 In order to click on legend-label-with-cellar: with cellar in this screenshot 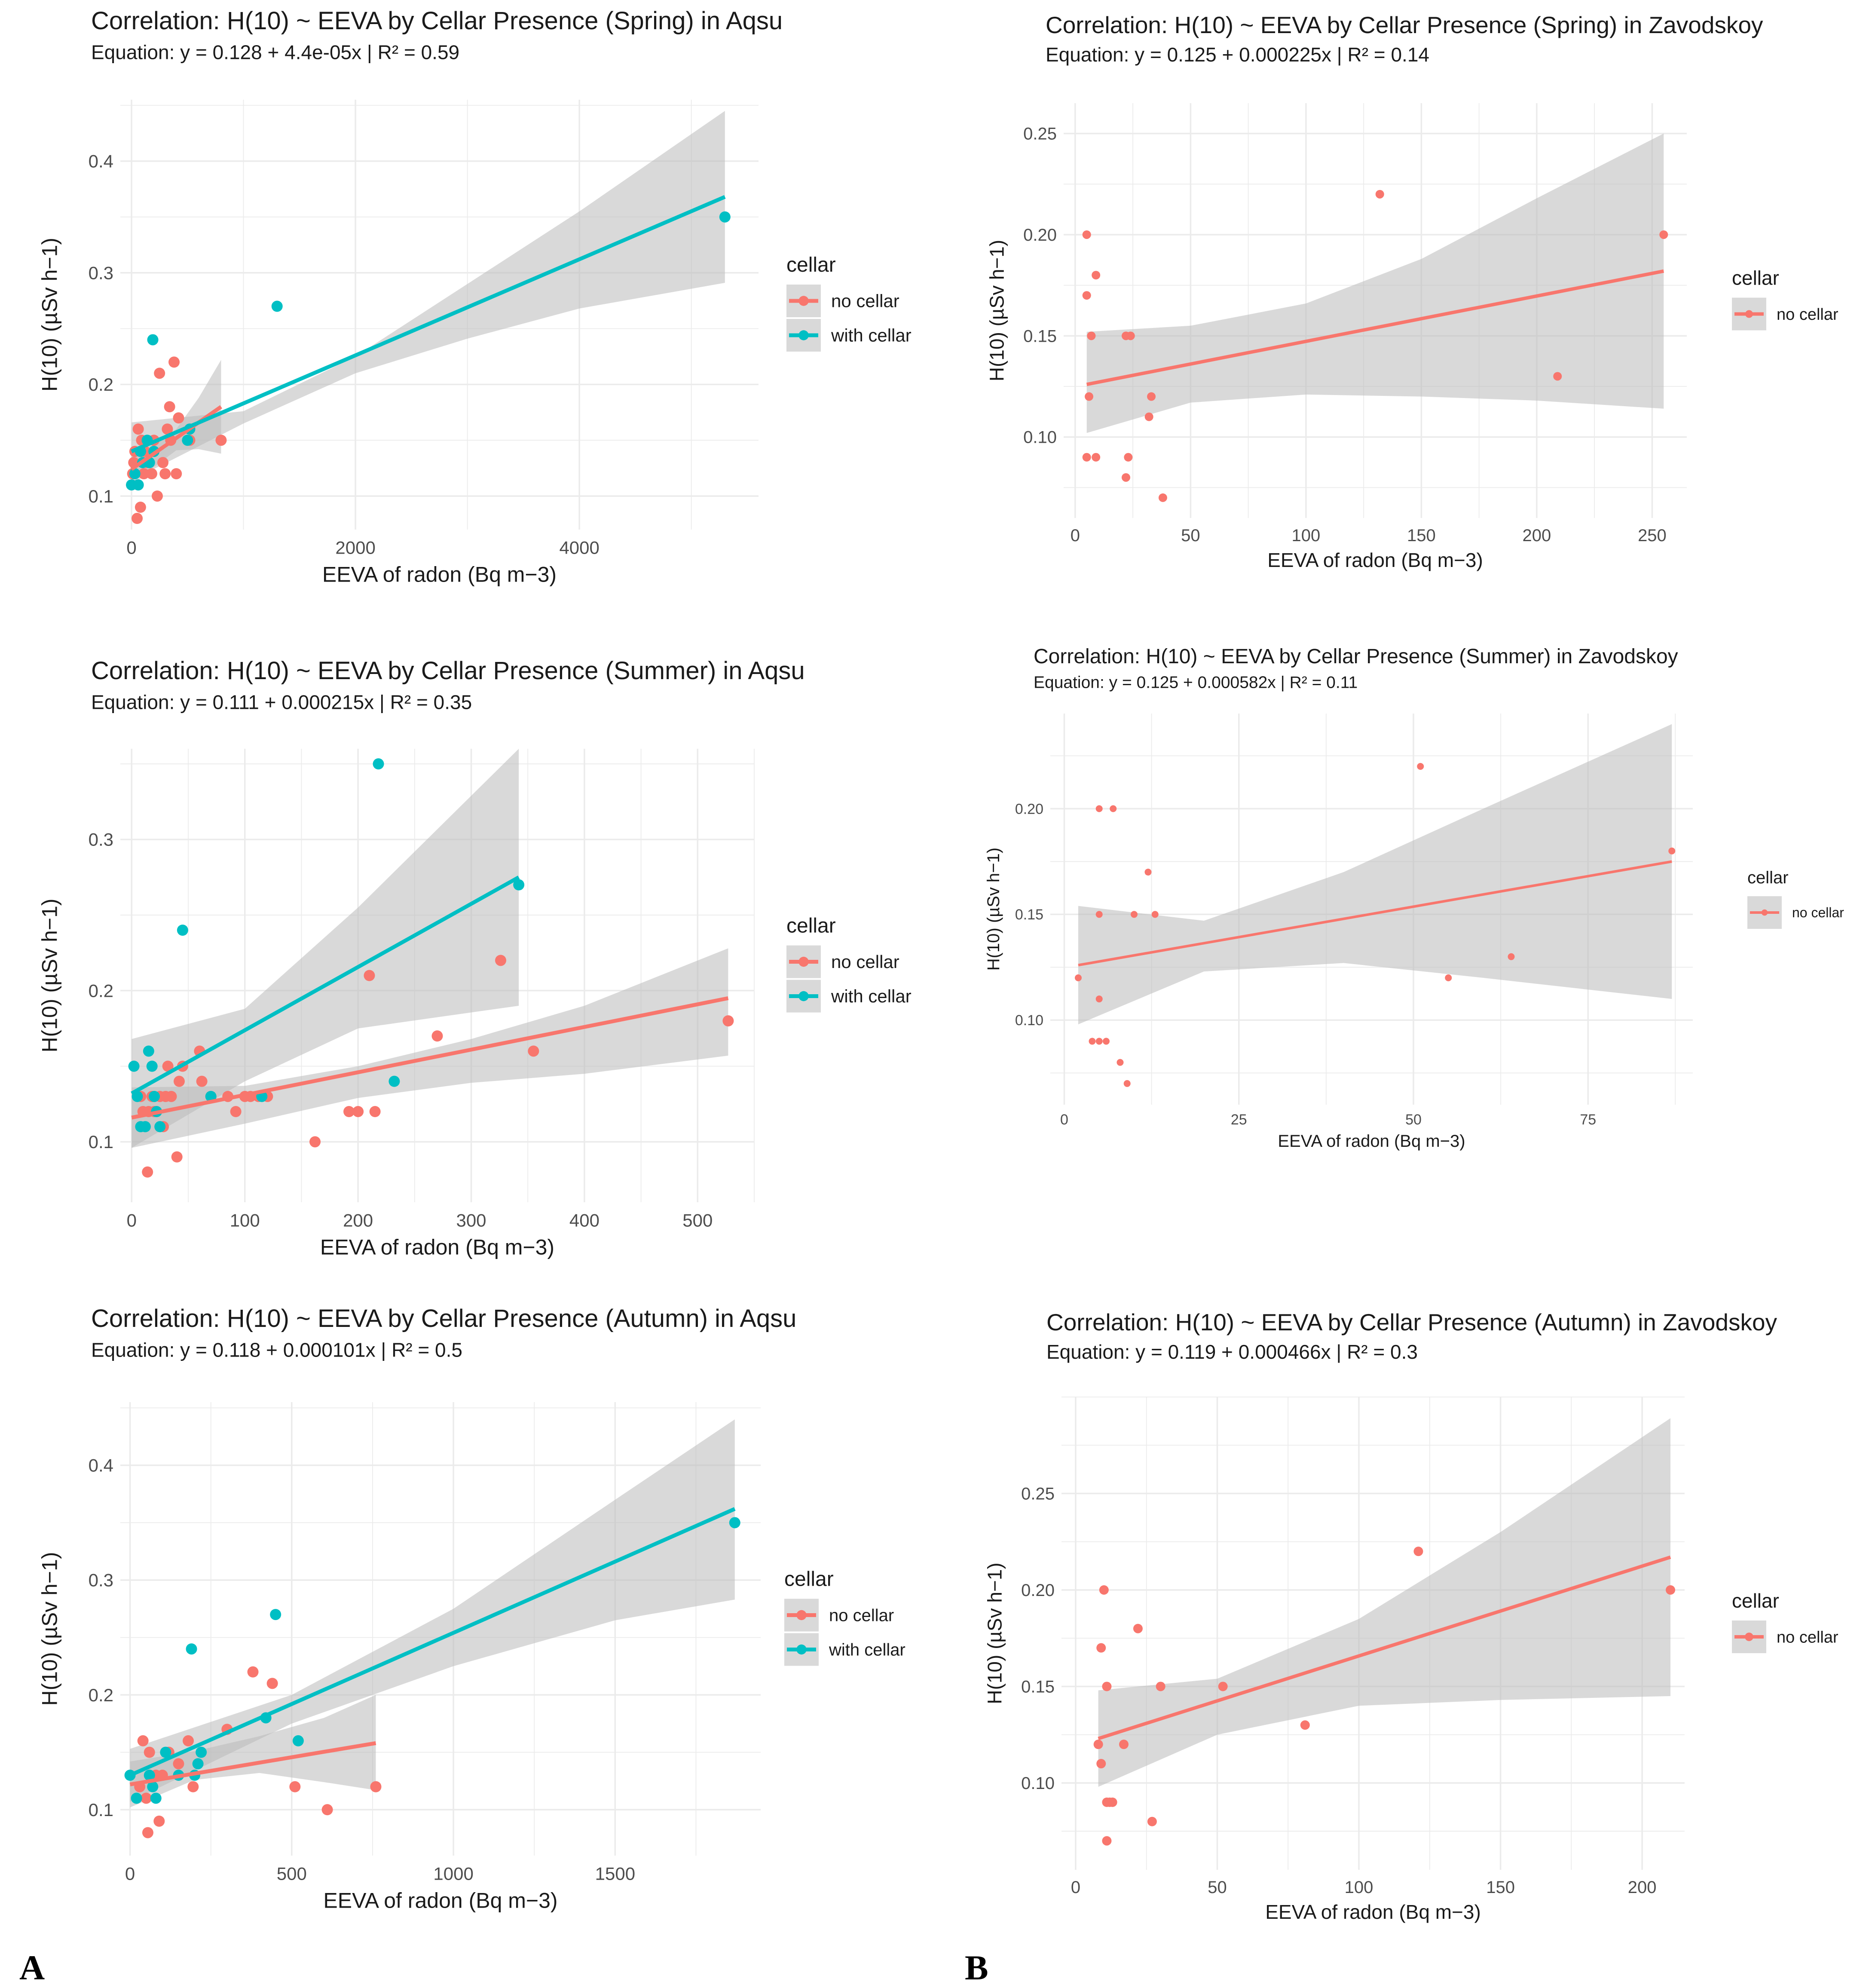, I will do `click(871, 996)`.